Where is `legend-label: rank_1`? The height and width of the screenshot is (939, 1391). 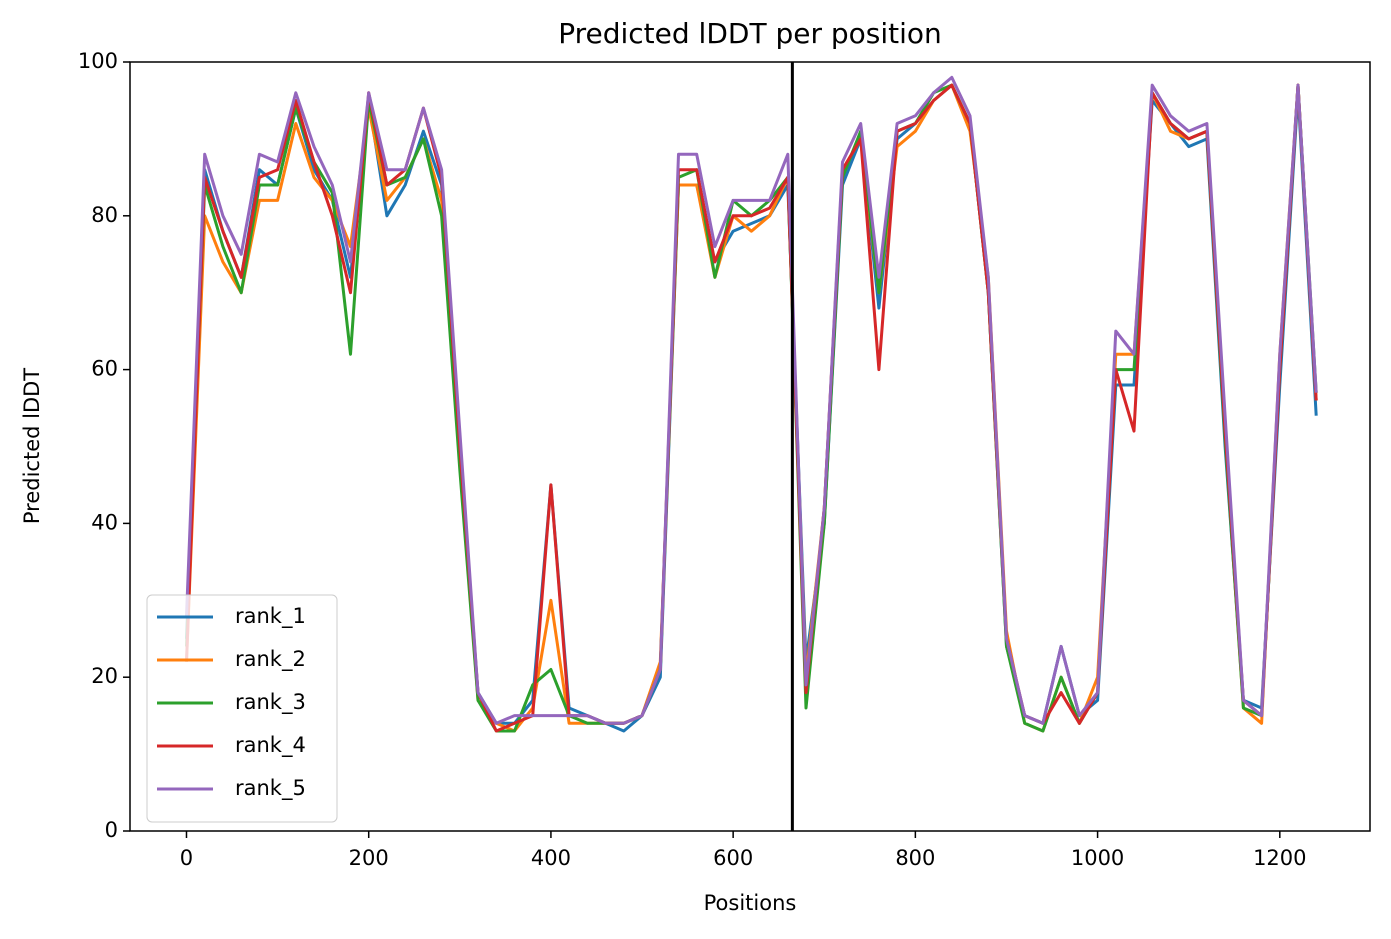
legend-label: rank_1 is located at coordinates (270, 616).